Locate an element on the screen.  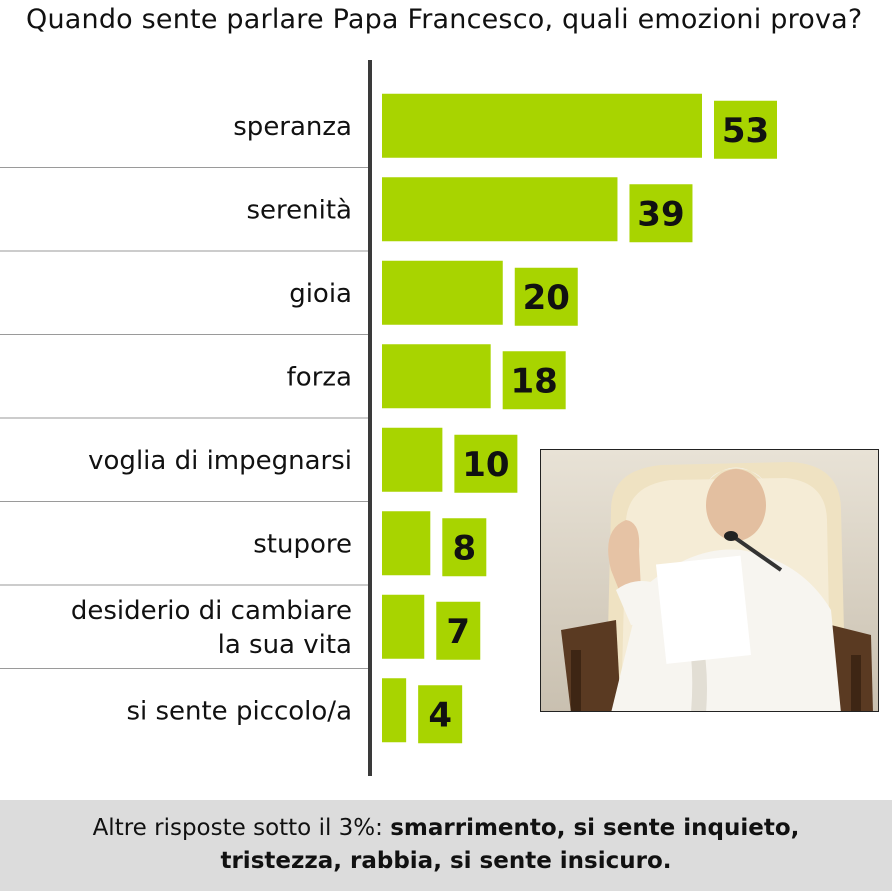
category-label: la sua vita is located at coordinates (285, 645).